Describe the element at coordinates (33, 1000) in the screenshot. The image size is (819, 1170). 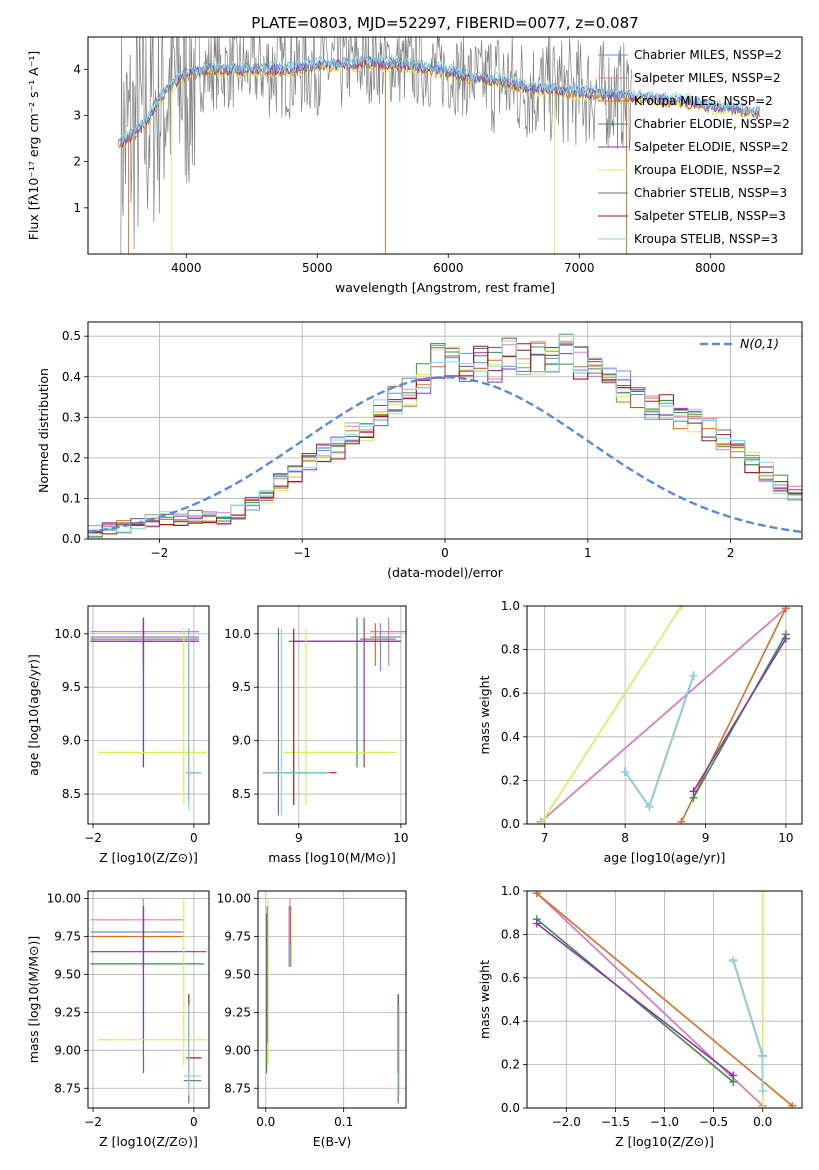
I see `y-axis-label: mass [log10(M/M⊙)]` at that location.